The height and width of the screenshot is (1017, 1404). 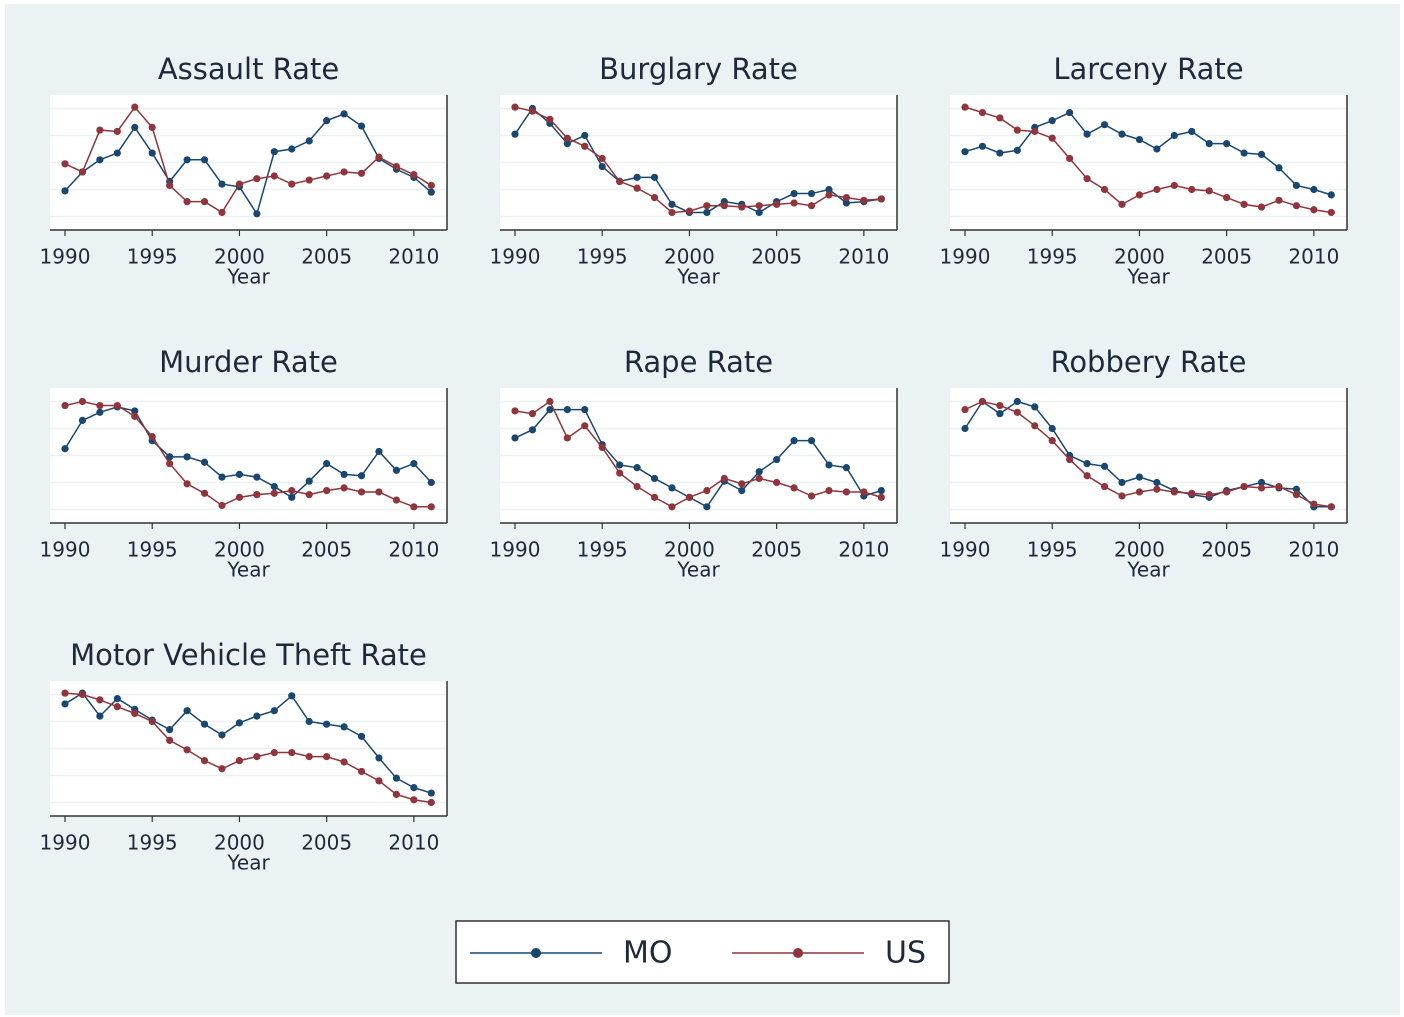 I want to click on panel-title: Robbery Rate, so click(x=1148, y=362).